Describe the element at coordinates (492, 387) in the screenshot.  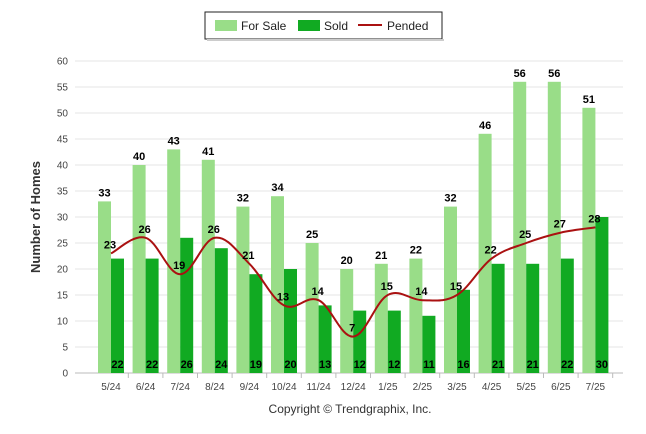
I see `x-tick-label: 4/25` at that location.